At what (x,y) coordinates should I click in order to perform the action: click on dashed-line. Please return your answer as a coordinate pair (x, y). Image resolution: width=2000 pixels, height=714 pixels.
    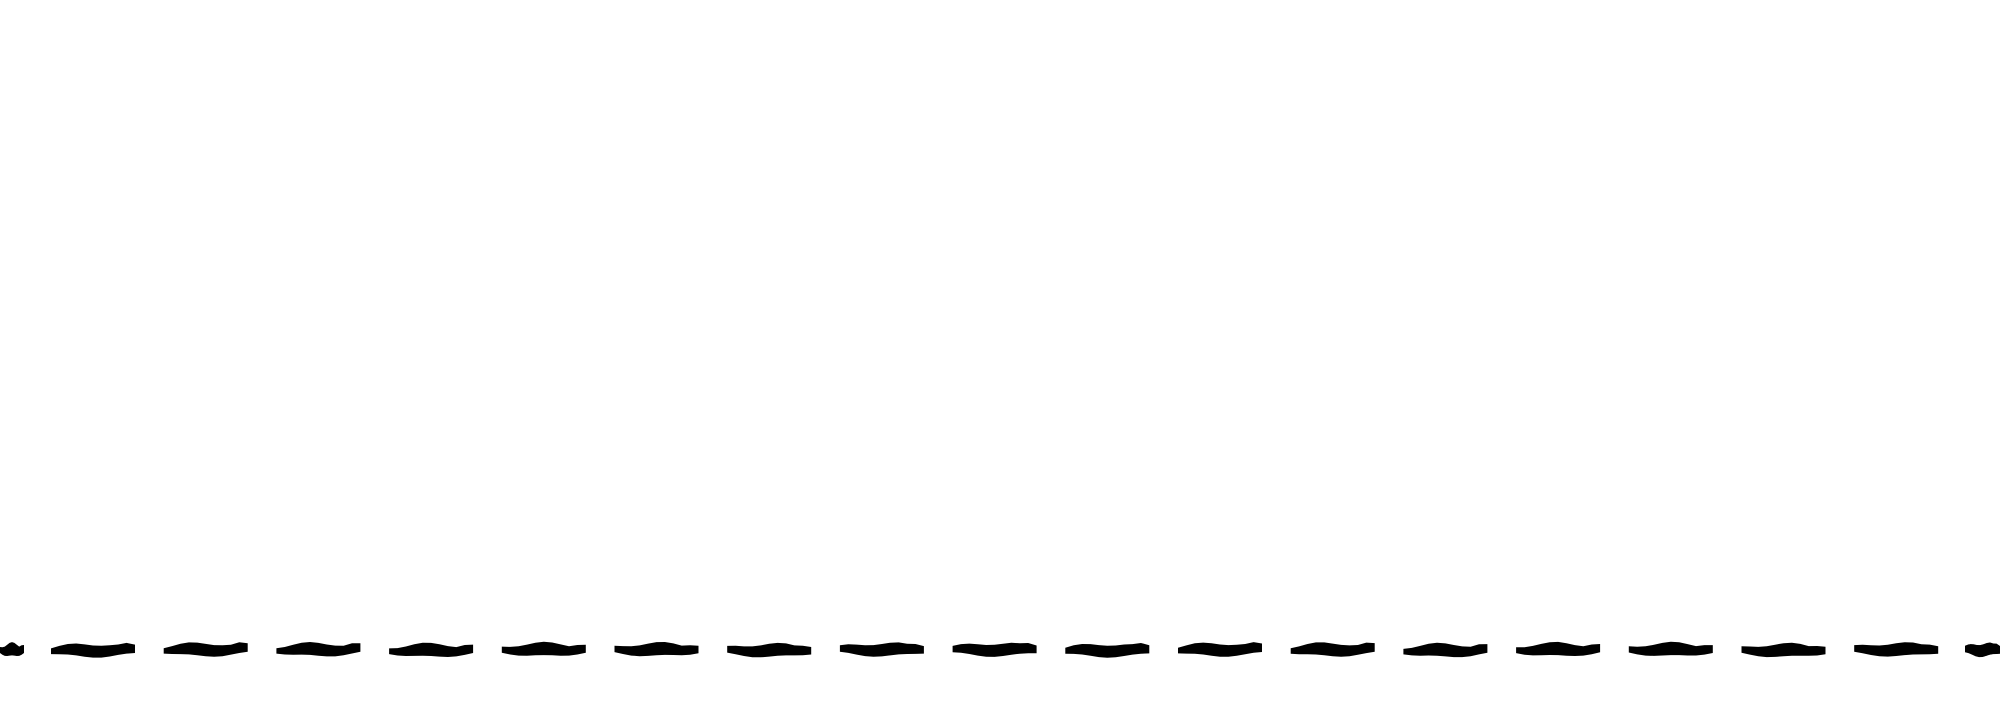
    Looking at the image, I should click on (1000, 649).